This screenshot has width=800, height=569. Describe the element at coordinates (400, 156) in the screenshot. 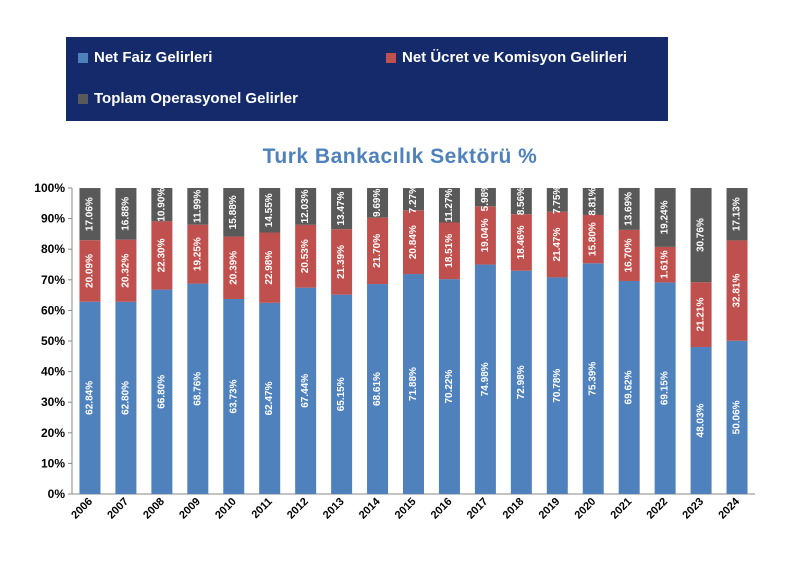

I see `chart-title: Turk Bankacılık Sektörü %` at that location.